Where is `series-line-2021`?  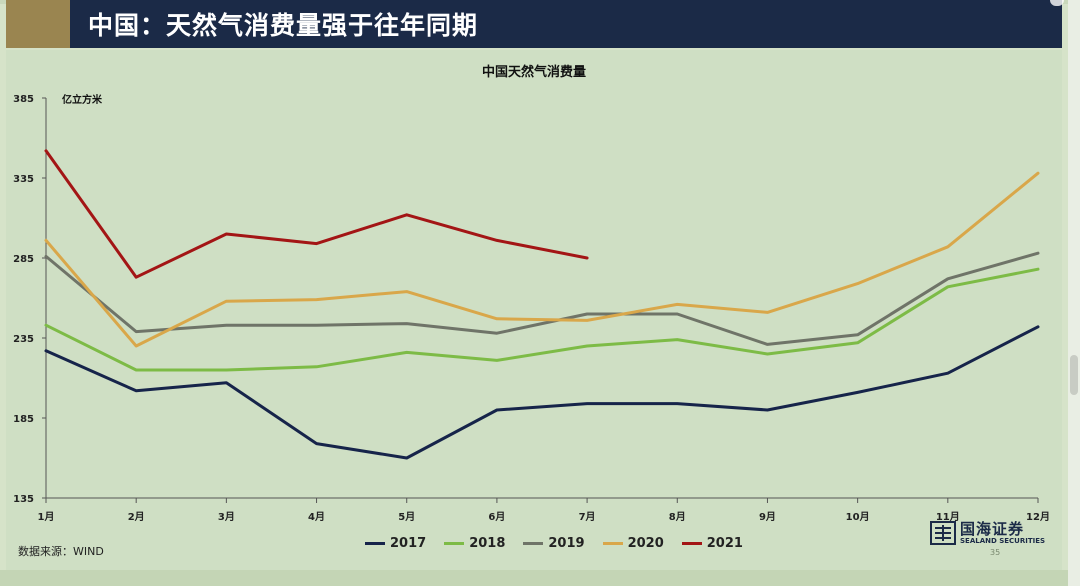 series-line-2021 is located at coordinates (316, 214).